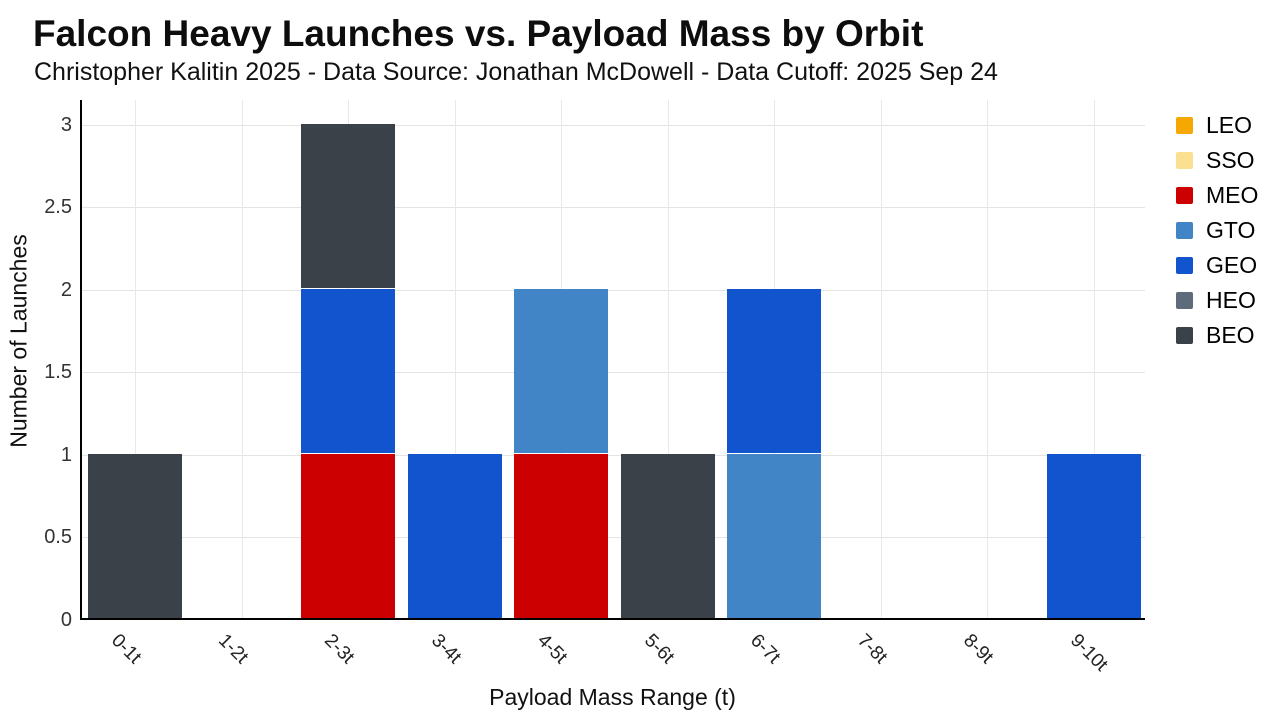 This screenshot has width=1280, height=720. What do you see at coordinates (612, 697) in the screenshot?
I see `x-axis-title: Payload Mass Range (t)` at bounding box center [612, 697].